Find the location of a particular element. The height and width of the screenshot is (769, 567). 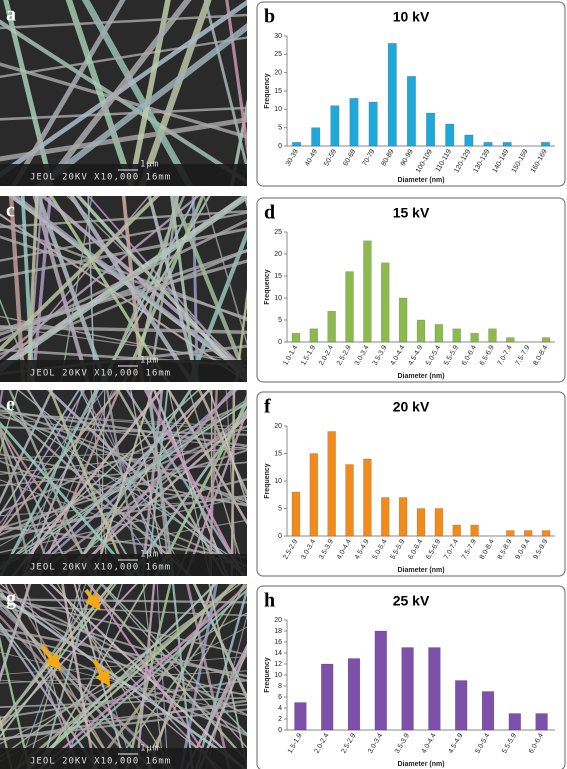

y-tick-label: 30 is located at coordinates (278, 36).